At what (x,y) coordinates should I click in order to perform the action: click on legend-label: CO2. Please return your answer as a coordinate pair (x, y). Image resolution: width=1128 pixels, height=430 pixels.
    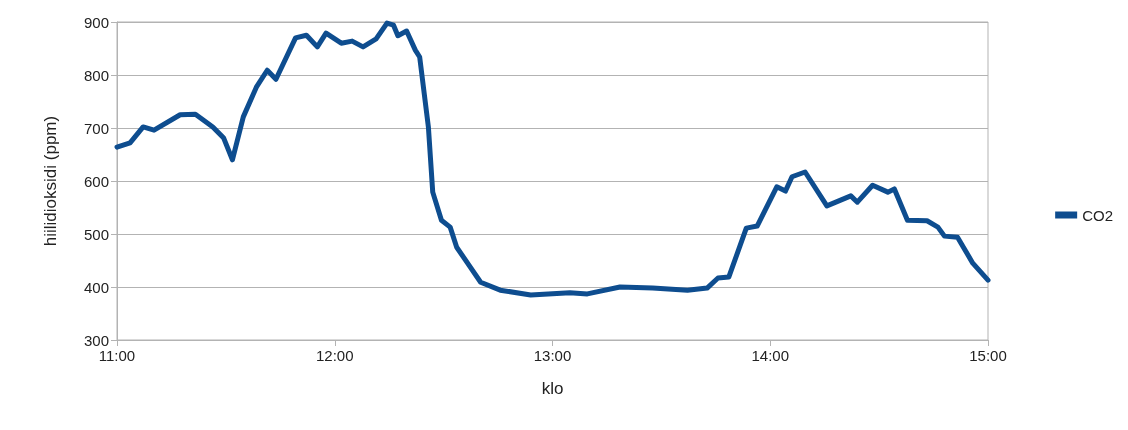
    Looking at the image, I should click on (1097, 215).